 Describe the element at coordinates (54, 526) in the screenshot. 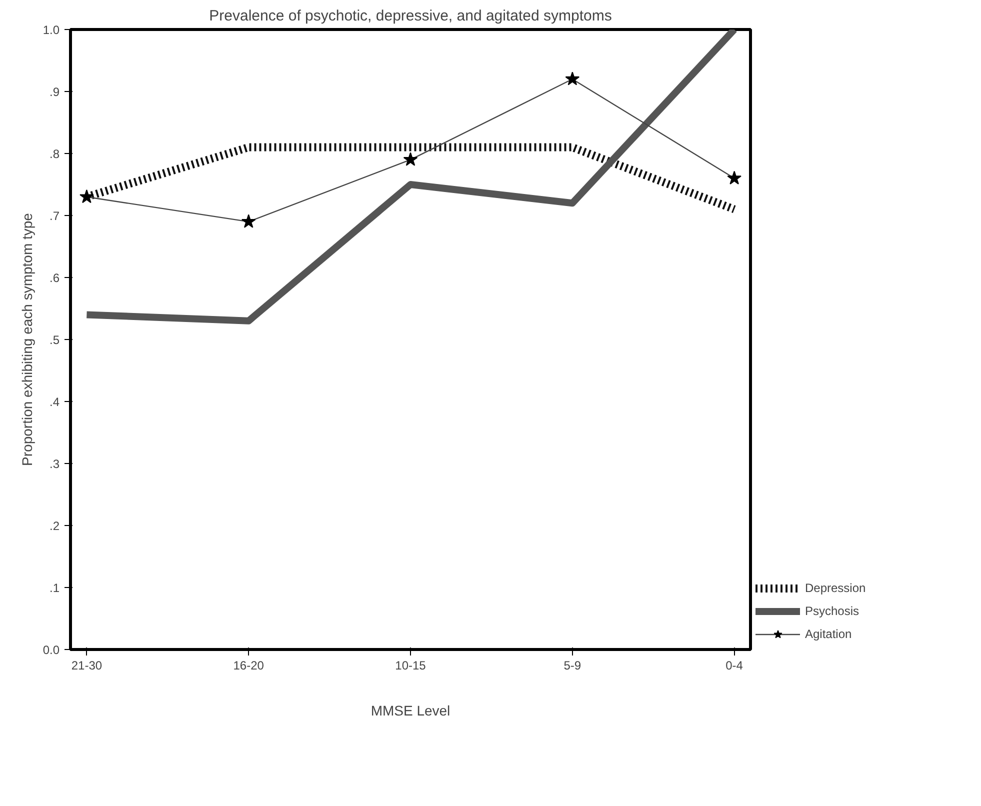

I see `y-tick-label: .2` at that location.